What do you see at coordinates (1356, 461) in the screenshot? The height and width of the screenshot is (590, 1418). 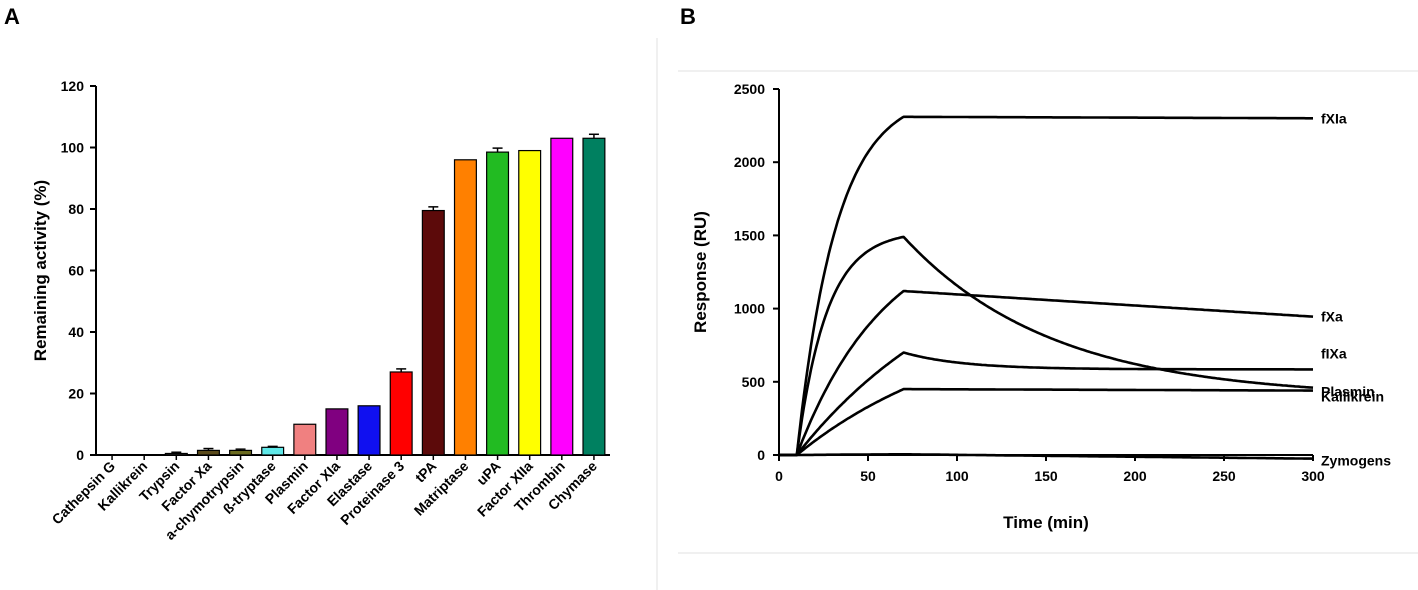 I see `series-label: Zymogens` at bounding box center [1356, 461].